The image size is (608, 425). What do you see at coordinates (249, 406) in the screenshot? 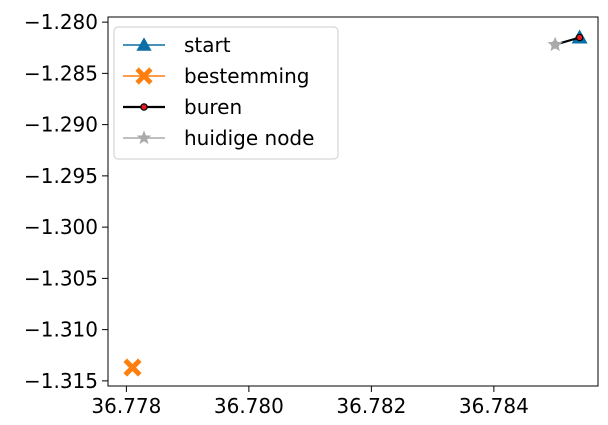
I see `x-tick-label: 36.780` at bounding box center [249, 406].